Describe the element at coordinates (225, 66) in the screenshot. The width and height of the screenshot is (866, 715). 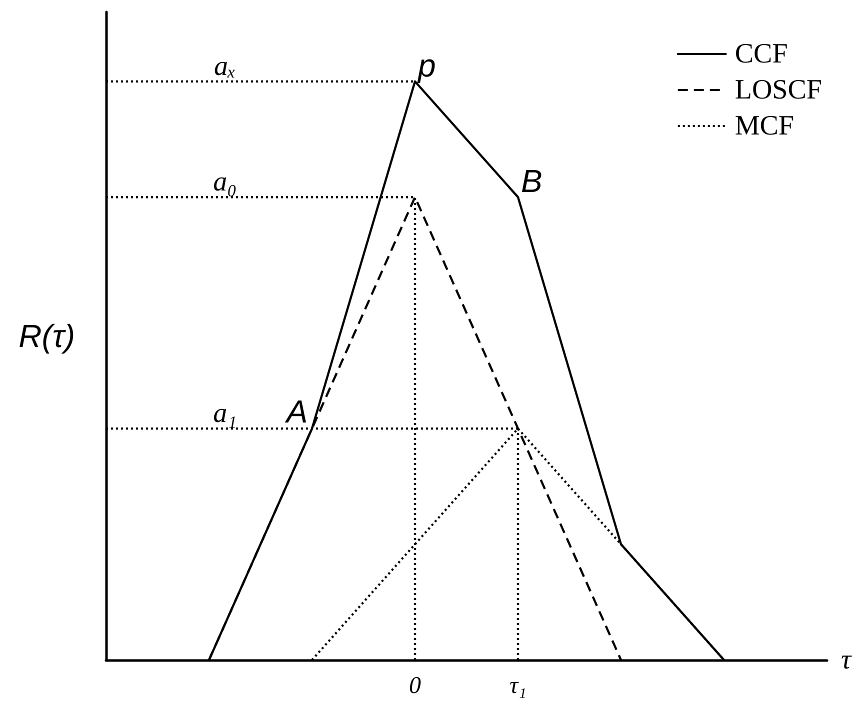
I see `annotation: aₓ` at that location.